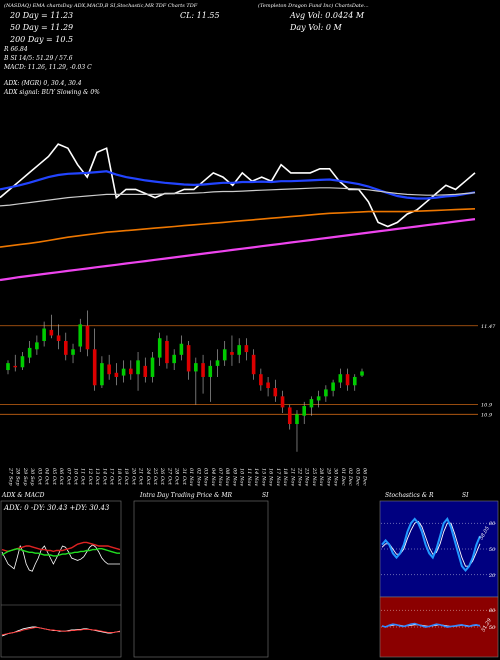  What do you see at coordinates (492, 611) in the screenshot?
I see `rsi-level-label: 80` at bounding box center [492, 611].